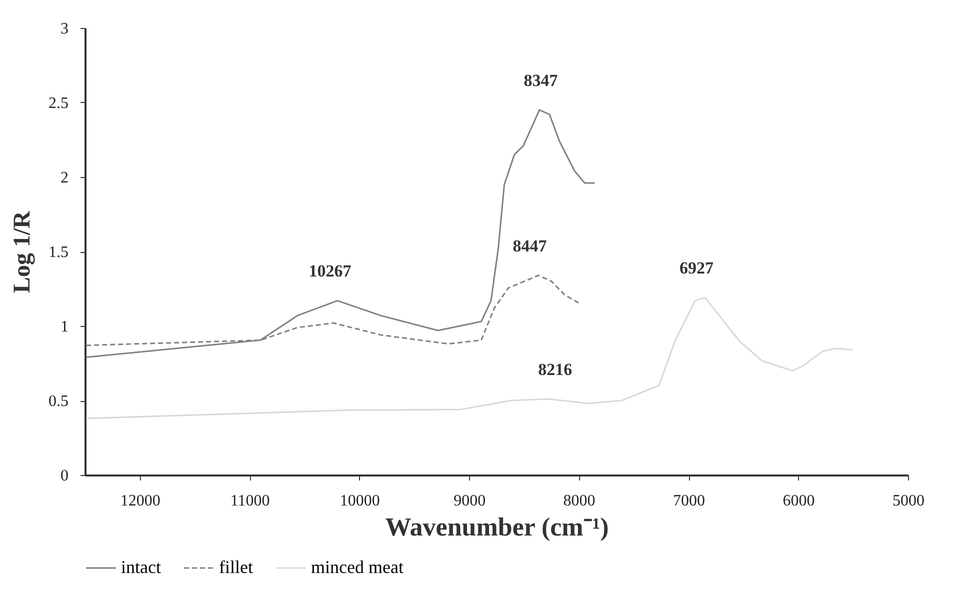 The image size is (958, 607). Describe the element at coordinates (58, 103) in the screenshot. I see `y-tick-label: 2.5` at that location.